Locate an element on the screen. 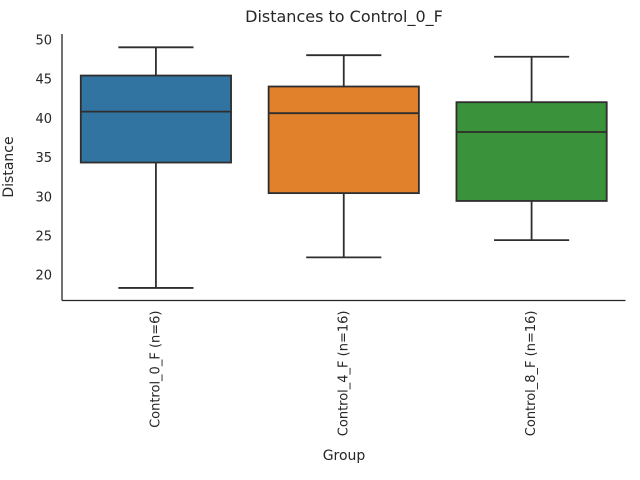 The width and height of the screenshot is (640, 480). x-tick-label: Control_4_F (n=16) is located at coordinates (343, 374).